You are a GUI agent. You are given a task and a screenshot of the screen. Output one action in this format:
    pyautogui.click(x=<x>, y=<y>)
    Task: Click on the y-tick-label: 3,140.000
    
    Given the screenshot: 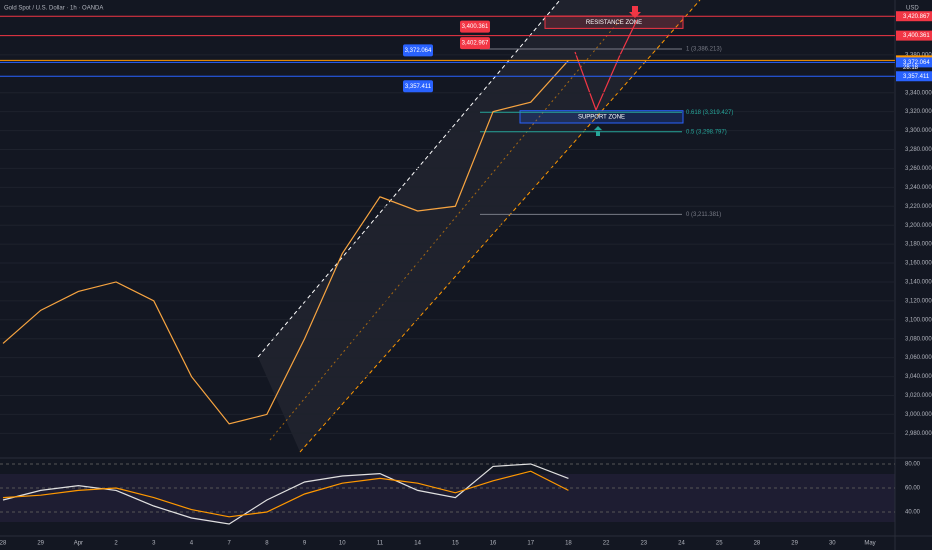 What is the action you would take?
    pyautogui.click(x=918, y=283)
    